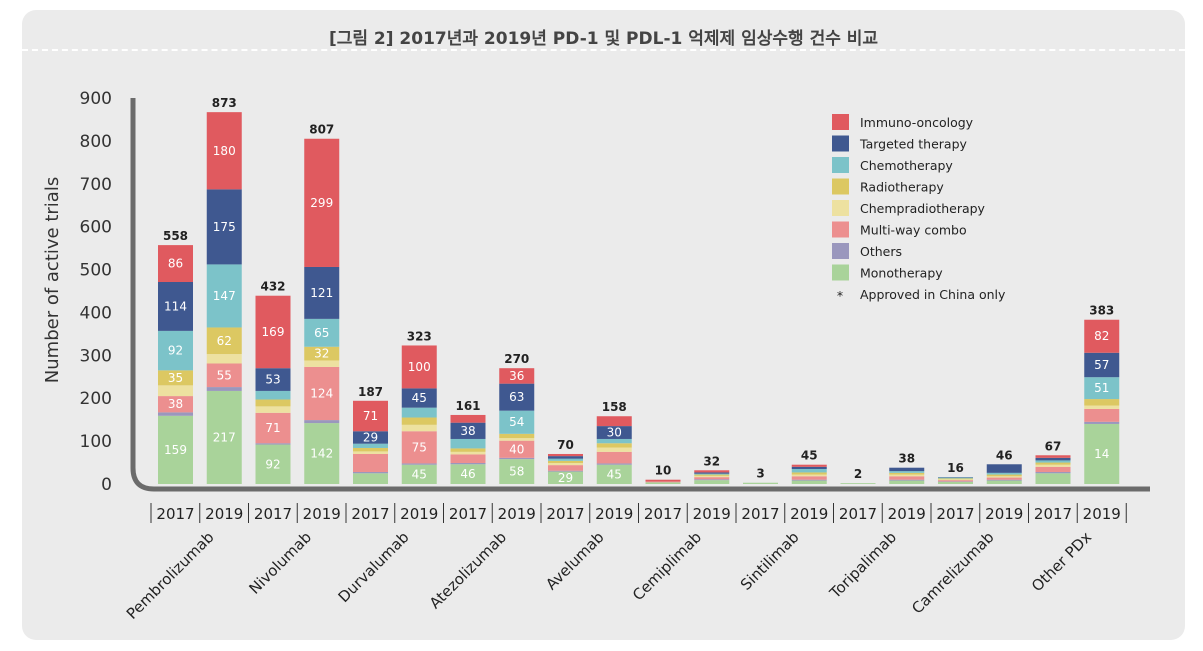 The image size is (1203, 651). I want to click on y-tick-label: 100, so click(96, 442).